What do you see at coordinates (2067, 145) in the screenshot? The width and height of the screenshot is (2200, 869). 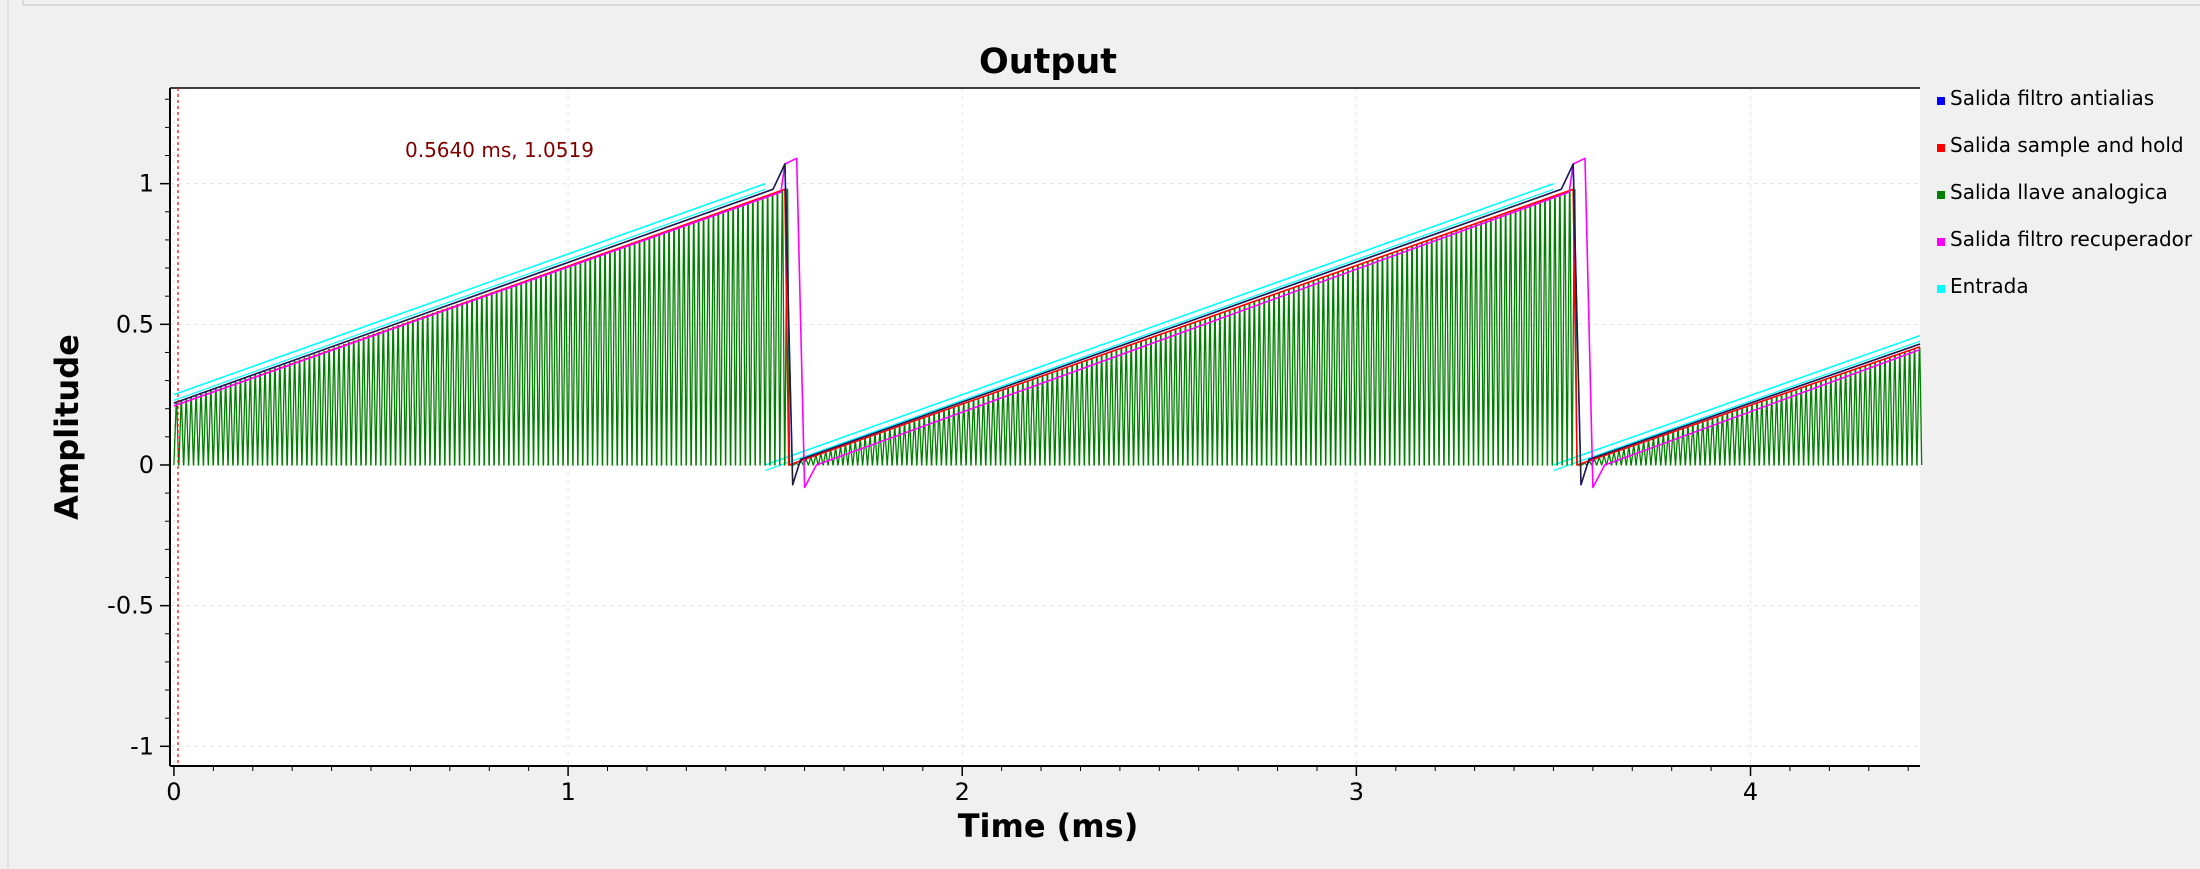 I see `legend-entry-label: Salida sample and hold` at bounding box center [2067, 145].